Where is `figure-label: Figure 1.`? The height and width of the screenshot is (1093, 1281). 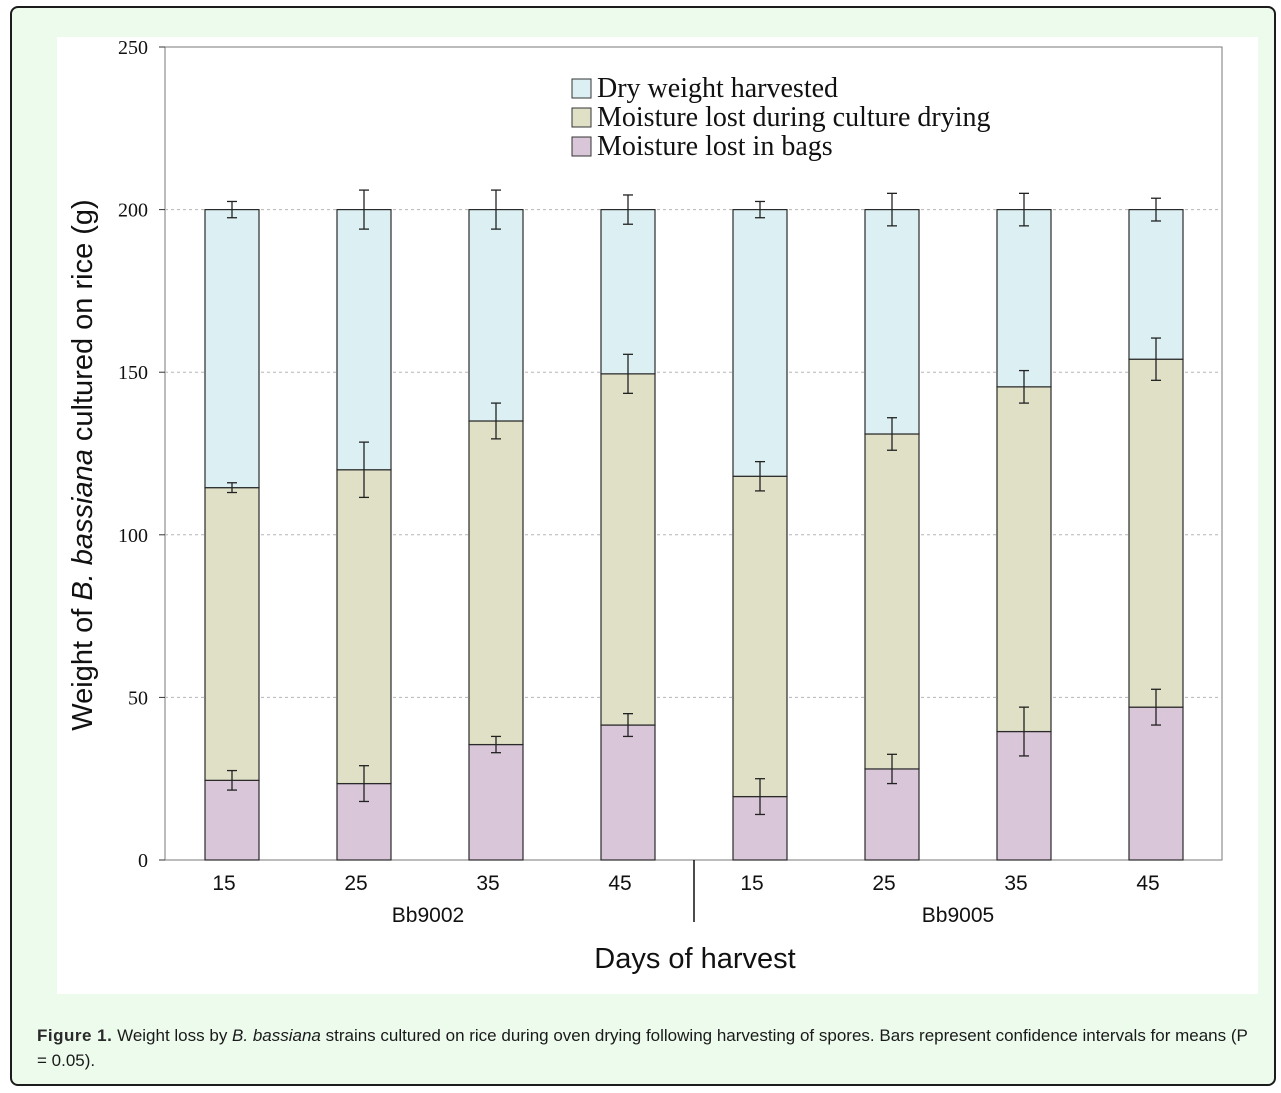
figure-label: Figure 1. is located at coordinates (75, 1035).